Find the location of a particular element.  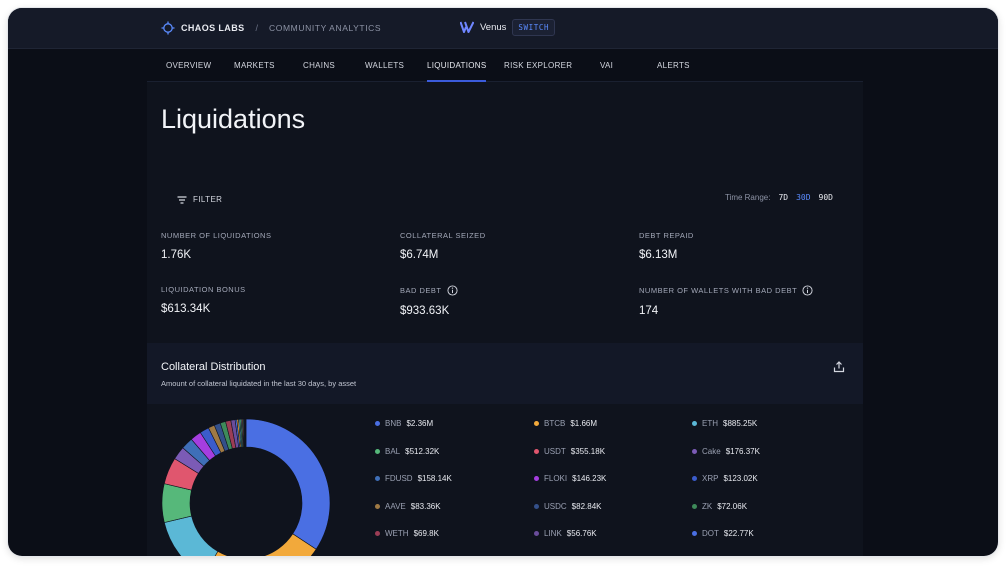

collateral-donut-chart is located at coordinates (246, 487).